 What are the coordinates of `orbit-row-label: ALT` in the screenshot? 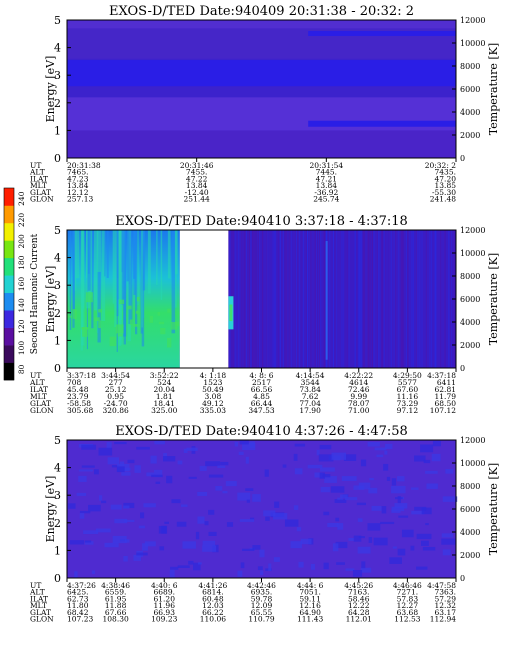 It's located at (37, 382).